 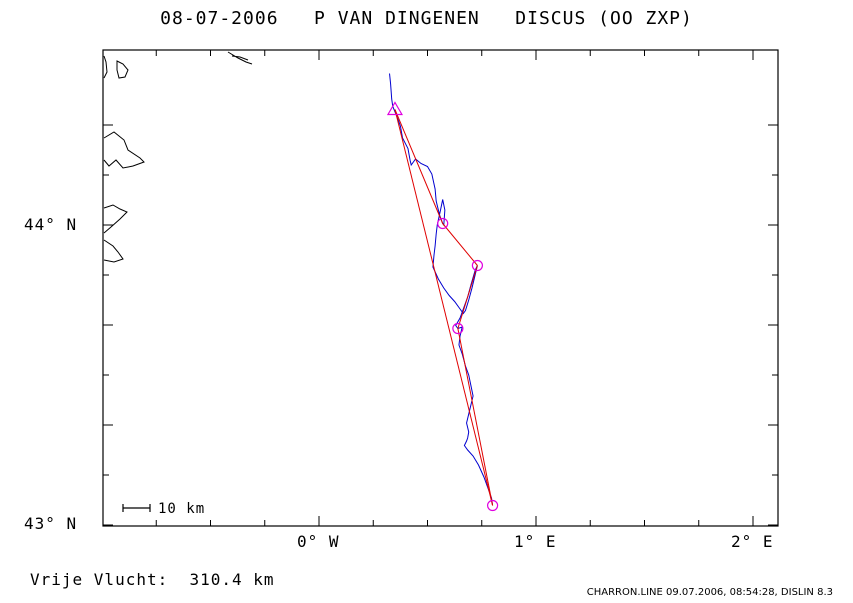 What do you see at coordinates (51, 523) in the screenshot?
I see `lat-label-43: 43° N` at bounding box center [51, 523].